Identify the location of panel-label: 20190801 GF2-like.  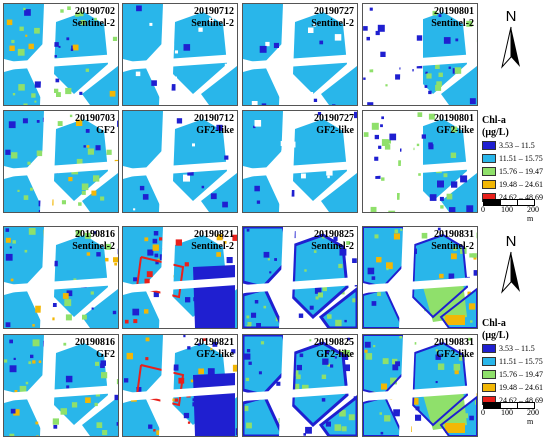
(454, 125).